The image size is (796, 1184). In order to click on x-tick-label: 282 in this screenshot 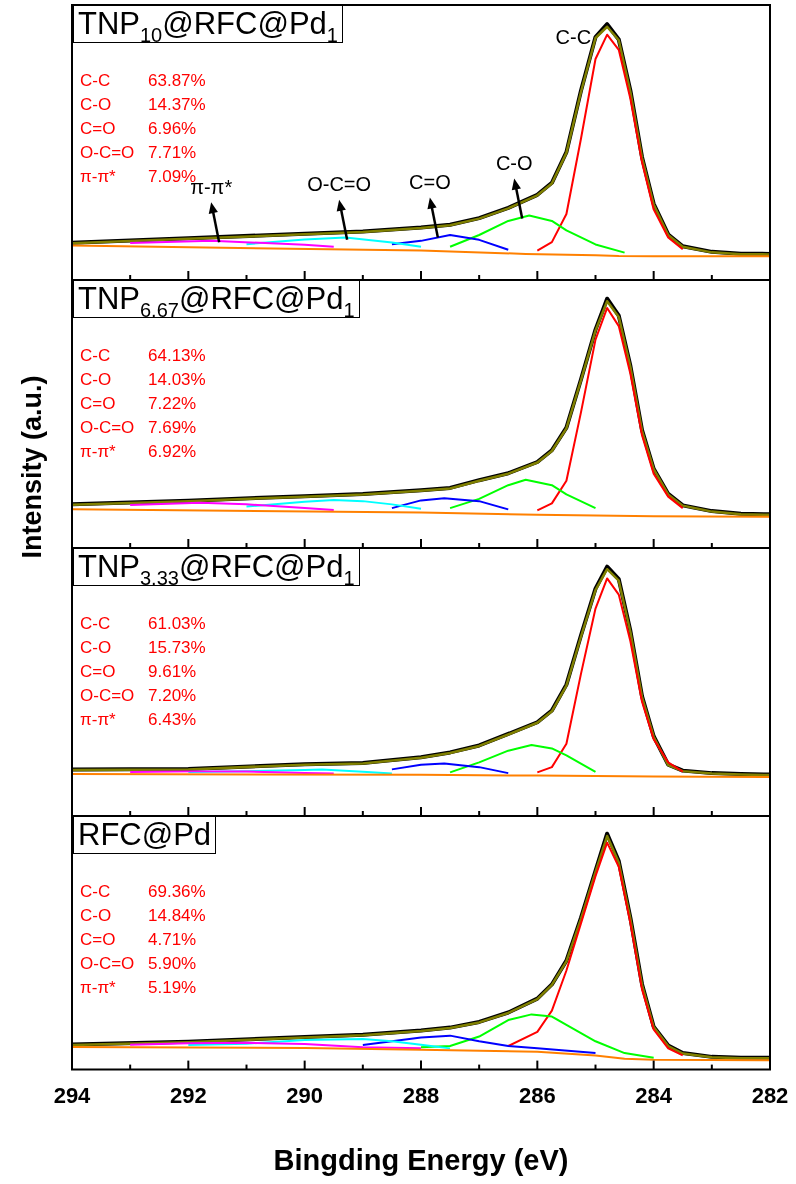, I will do `click(770, 1095)`.